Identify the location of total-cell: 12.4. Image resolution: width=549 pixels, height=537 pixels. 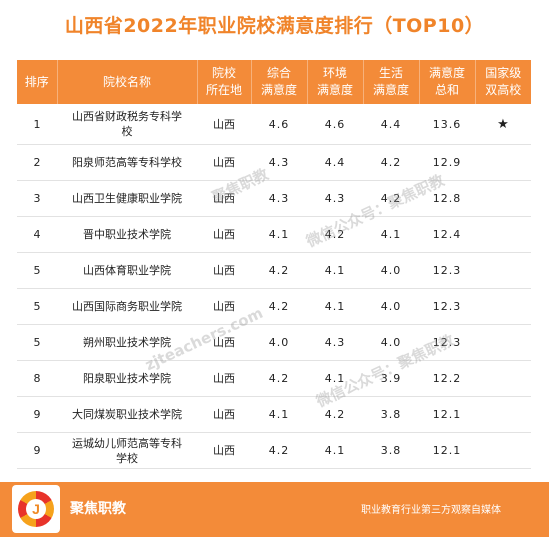
(447, 234).